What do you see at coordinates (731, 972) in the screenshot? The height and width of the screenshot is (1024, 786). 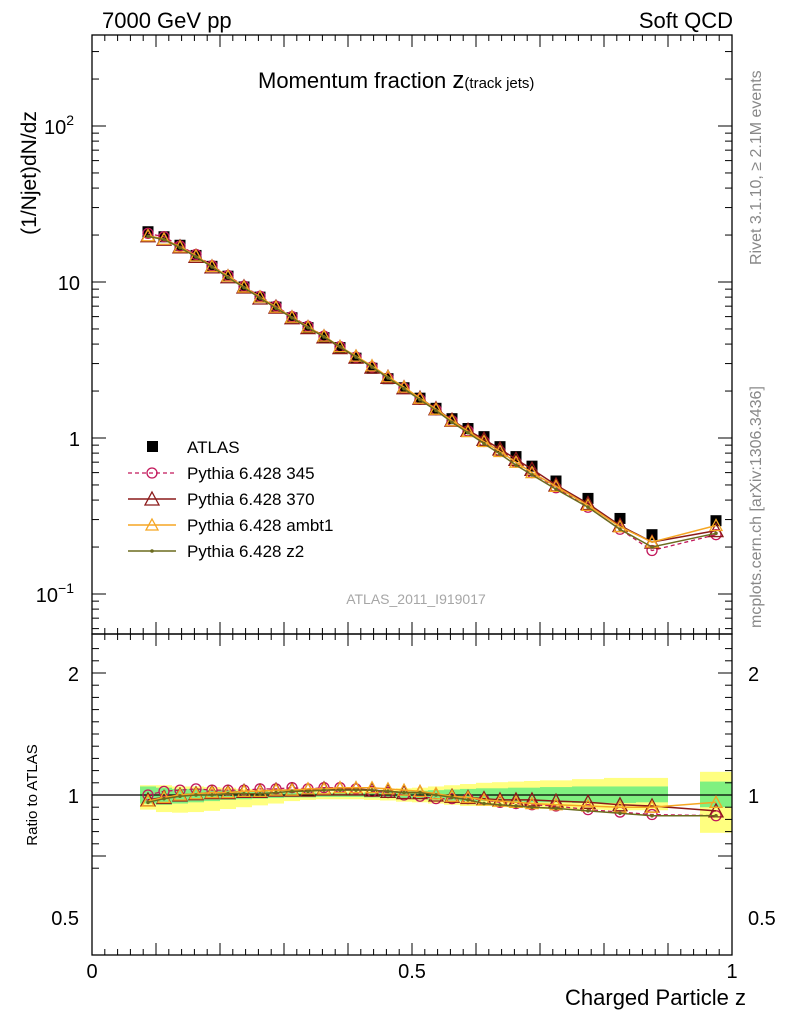 I see `x-tick-label-1: 1` at bounding box center [731, 972].